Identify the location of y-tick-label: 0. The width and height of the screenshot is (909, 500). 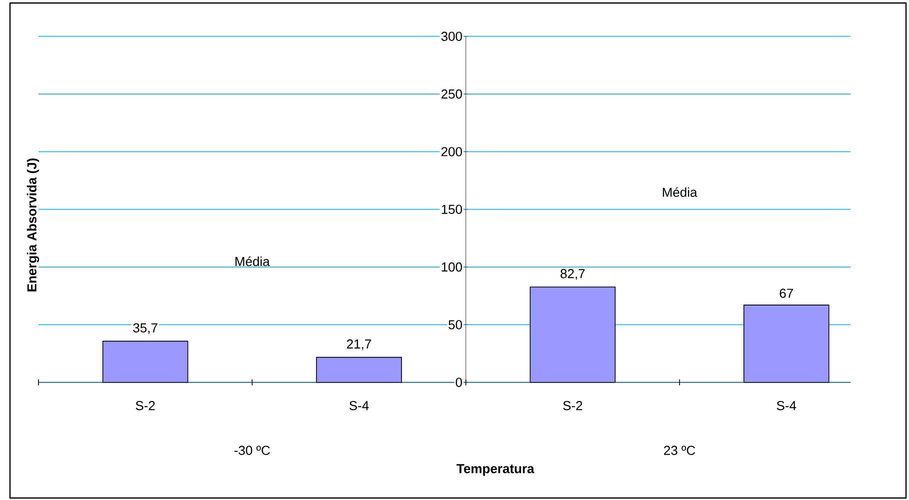
(459, 382).